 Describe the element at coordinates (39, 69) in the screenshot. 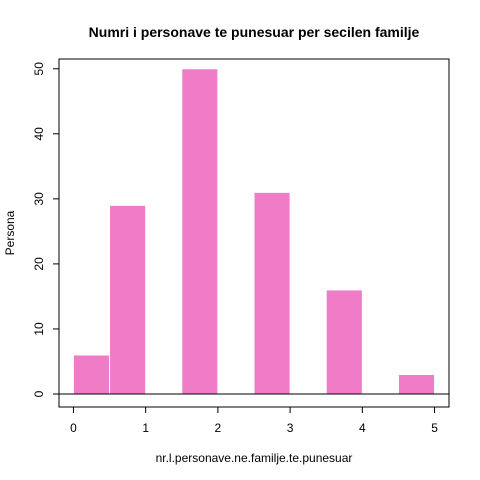

I see `y-tick-label-5: 50` at that location.